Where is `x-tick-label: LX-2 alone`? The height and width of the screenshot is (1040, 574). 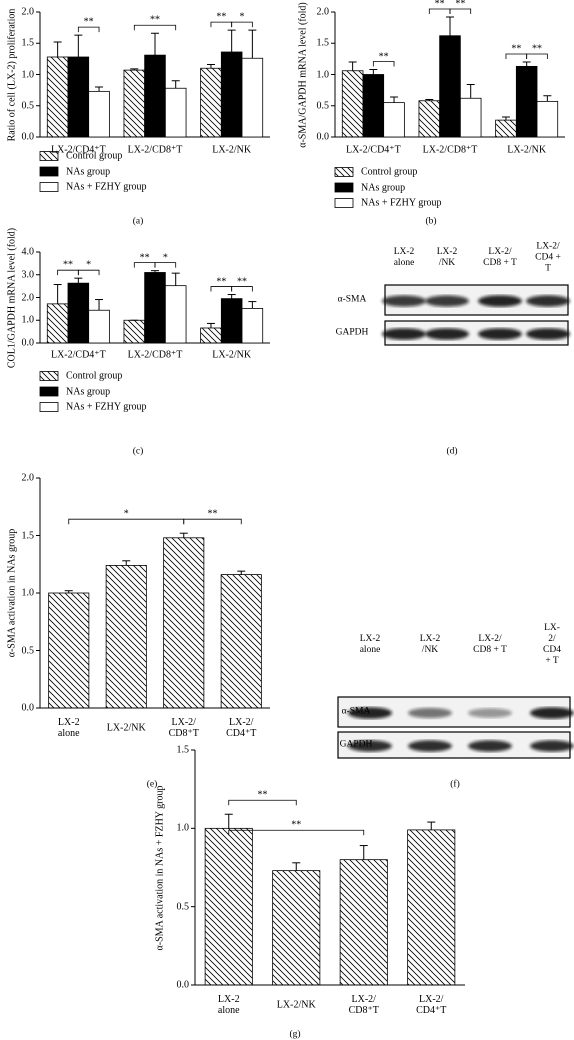 x-tick-label: LX-2 alone is located at coordinates (228, 1005).